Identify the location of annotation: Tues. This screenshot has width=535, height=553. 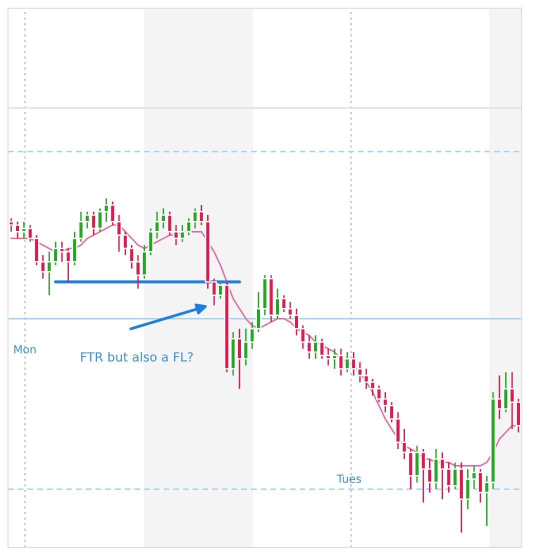
(348, 478).